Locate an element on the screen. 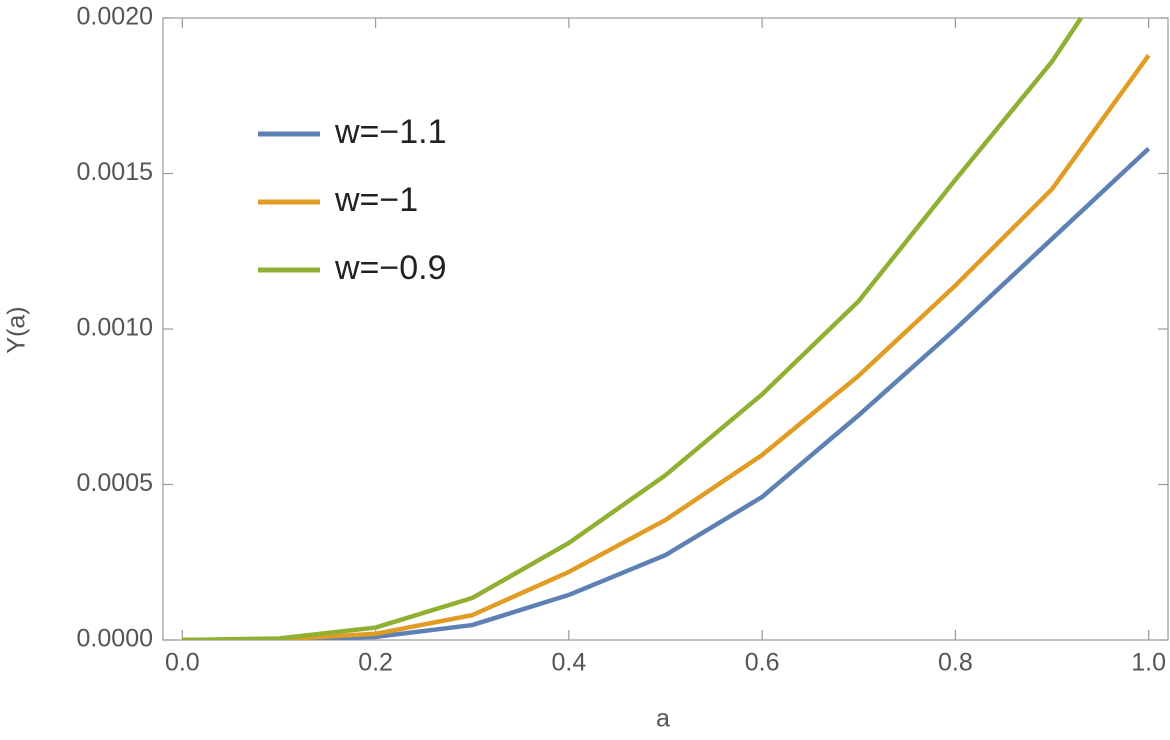  y-tick-label: 0.0020 is located at coordinates (115, 17).